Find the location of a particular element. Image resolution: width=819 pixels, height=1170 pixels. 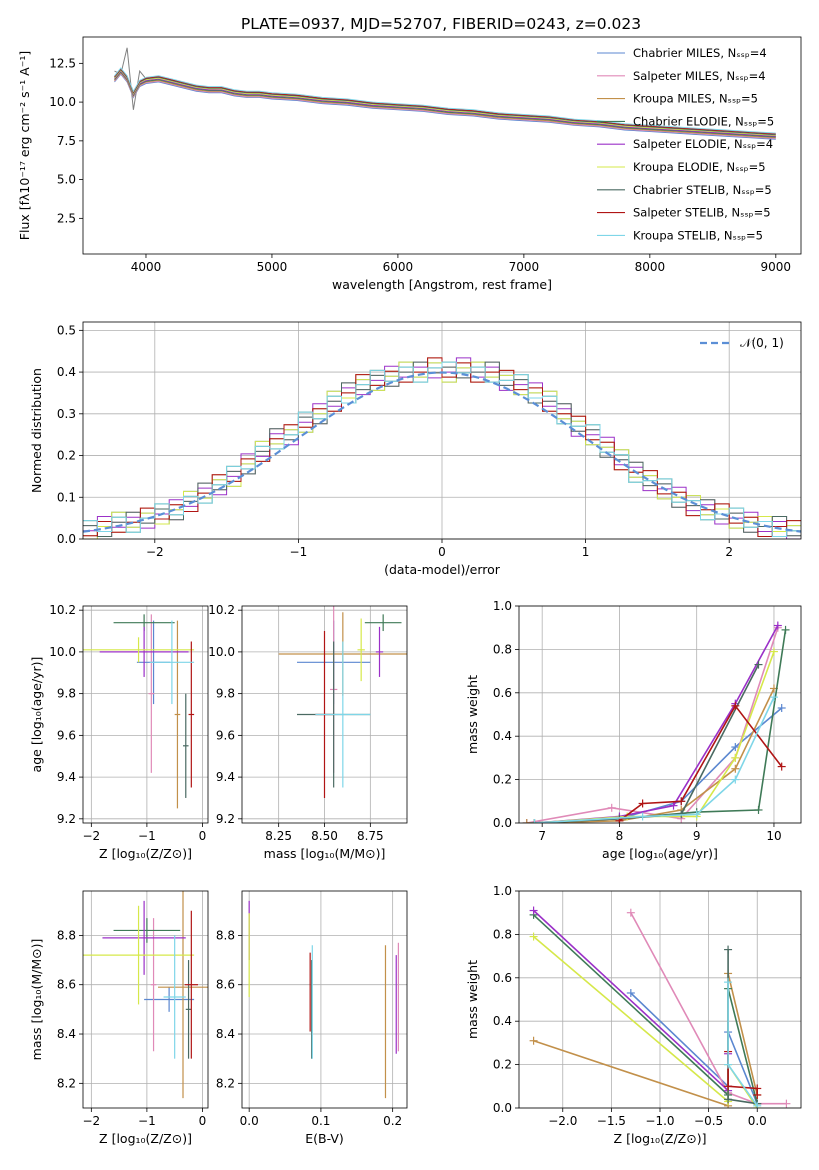

legend-label: Kroupa ELODIE, Nₛₛₚ=5 is located at coordinates (699, 167).